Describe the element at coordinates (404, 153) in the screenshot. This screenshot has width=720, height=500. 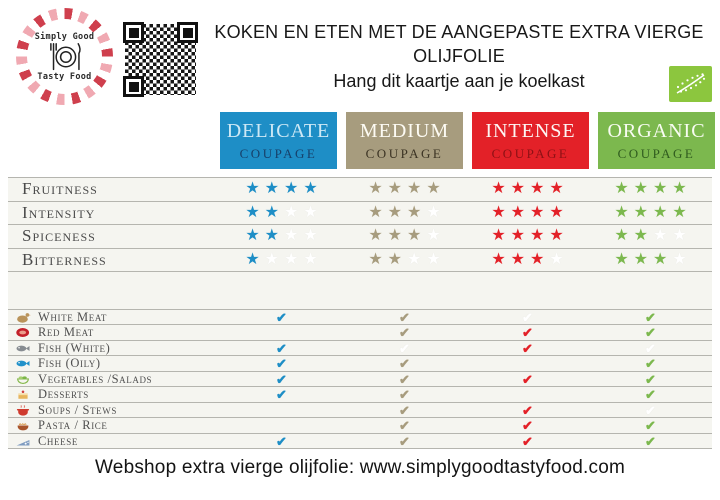
I see `column-subtitle: COUPAGE` at that location.